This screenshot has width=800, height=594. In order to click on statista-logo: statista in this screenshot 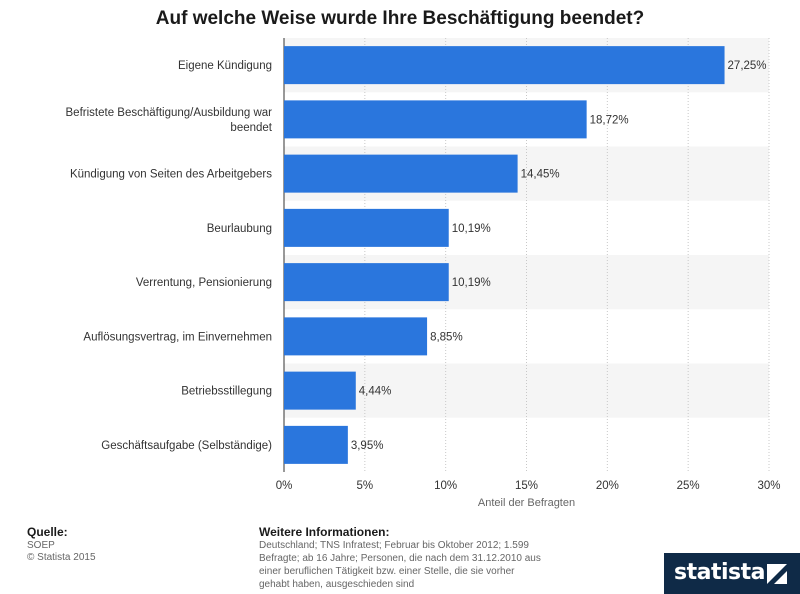, I will do `click(732, 573)`.